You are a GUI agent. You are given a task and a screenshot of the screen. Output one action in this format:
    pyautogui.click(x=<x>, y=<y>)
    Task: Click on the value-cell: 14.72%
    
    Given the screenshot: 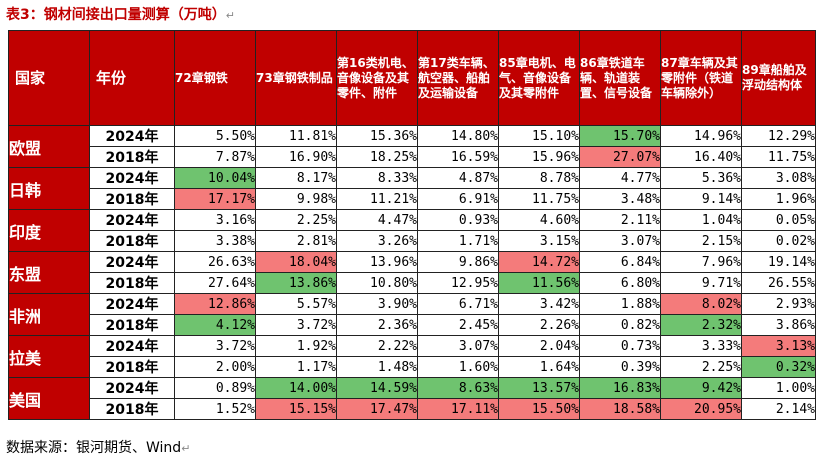 What is the action you would take?
    pyautogui.click(x=539, y=262)
    